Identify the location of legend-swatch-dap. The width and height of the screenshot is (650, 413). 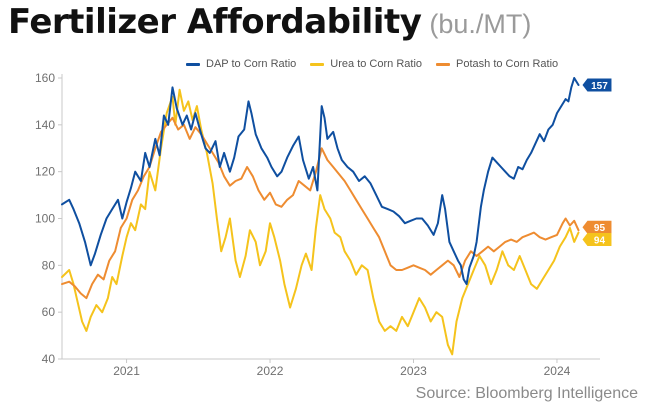
(193, 64).